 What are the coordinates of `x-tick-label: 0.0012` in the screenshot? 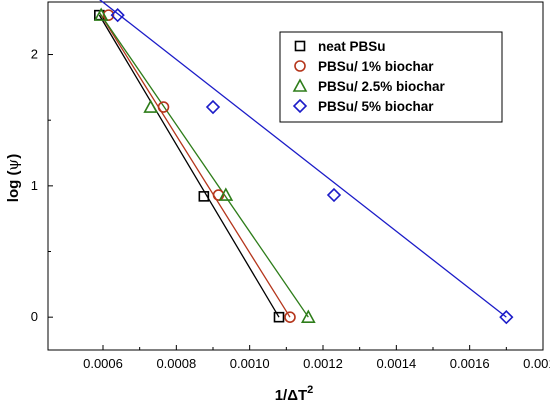 It's located at (323, 363).